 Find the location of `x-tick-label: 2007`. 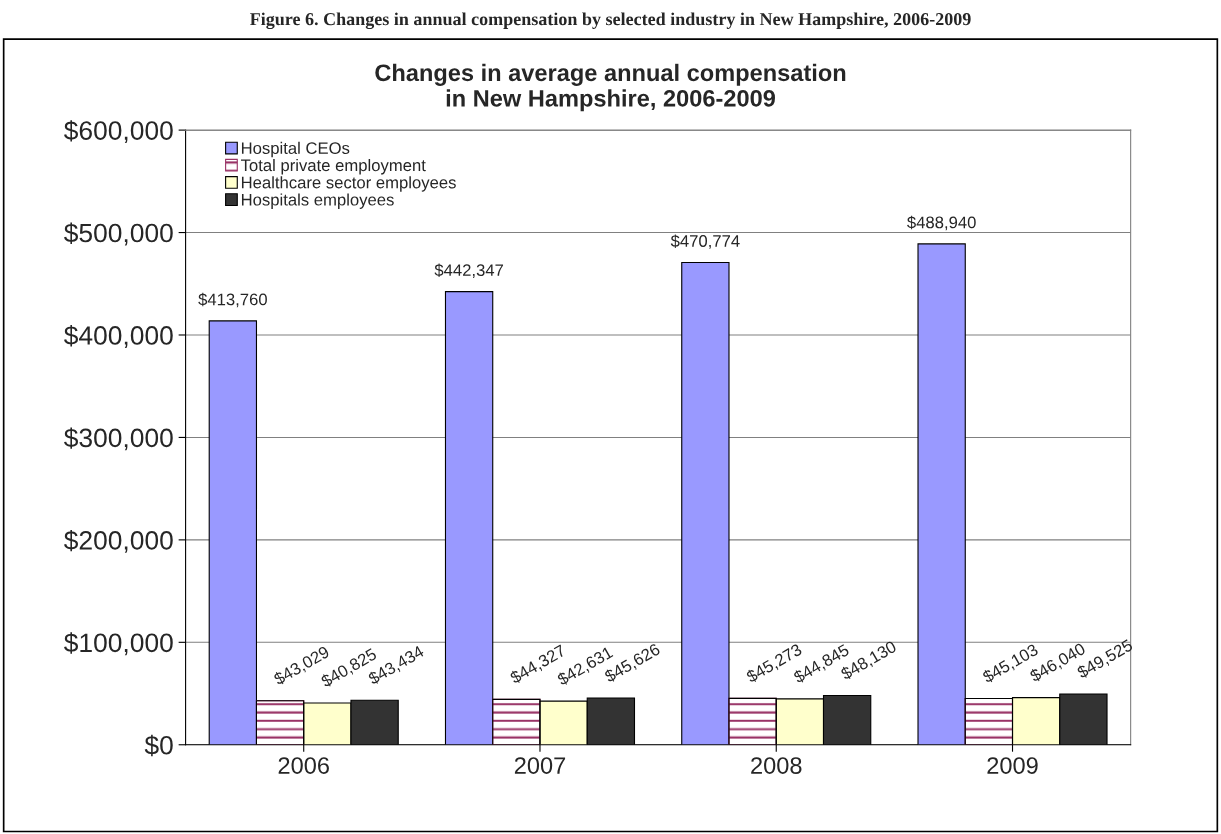

x-tick-label: 2007 is located at coordinates (540, 765).